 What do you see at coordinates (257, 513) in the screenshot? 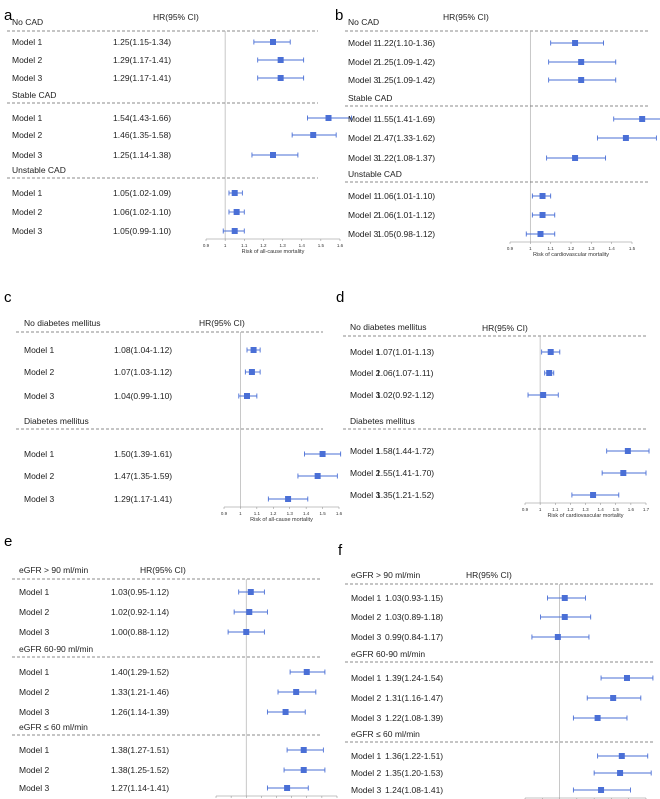
I see `x-tick-label: 1.1` at bounding box center [257, 513].